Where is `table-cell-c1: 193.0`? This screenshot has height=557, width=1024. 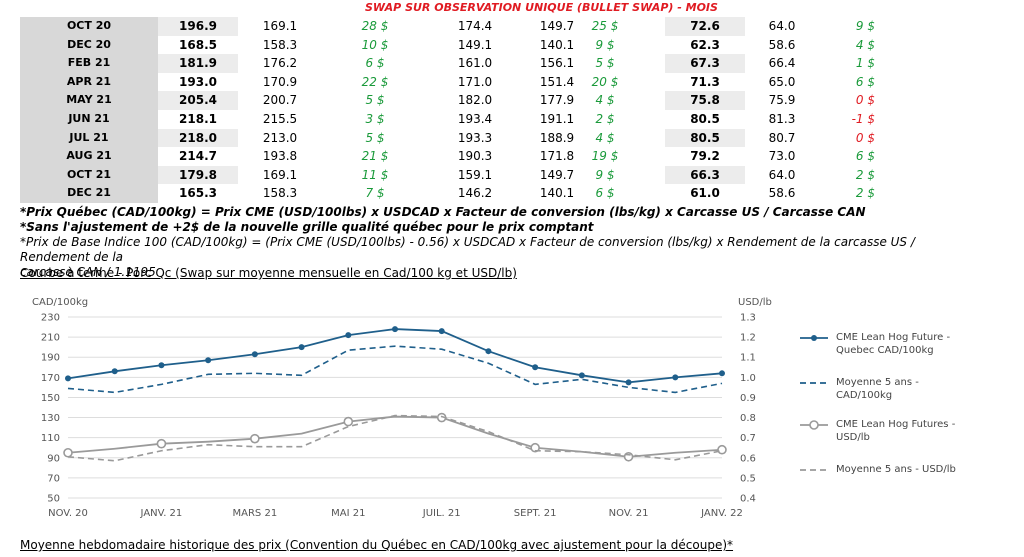
table-cell-c1: 193.0 is located at coordinates (198, 81).